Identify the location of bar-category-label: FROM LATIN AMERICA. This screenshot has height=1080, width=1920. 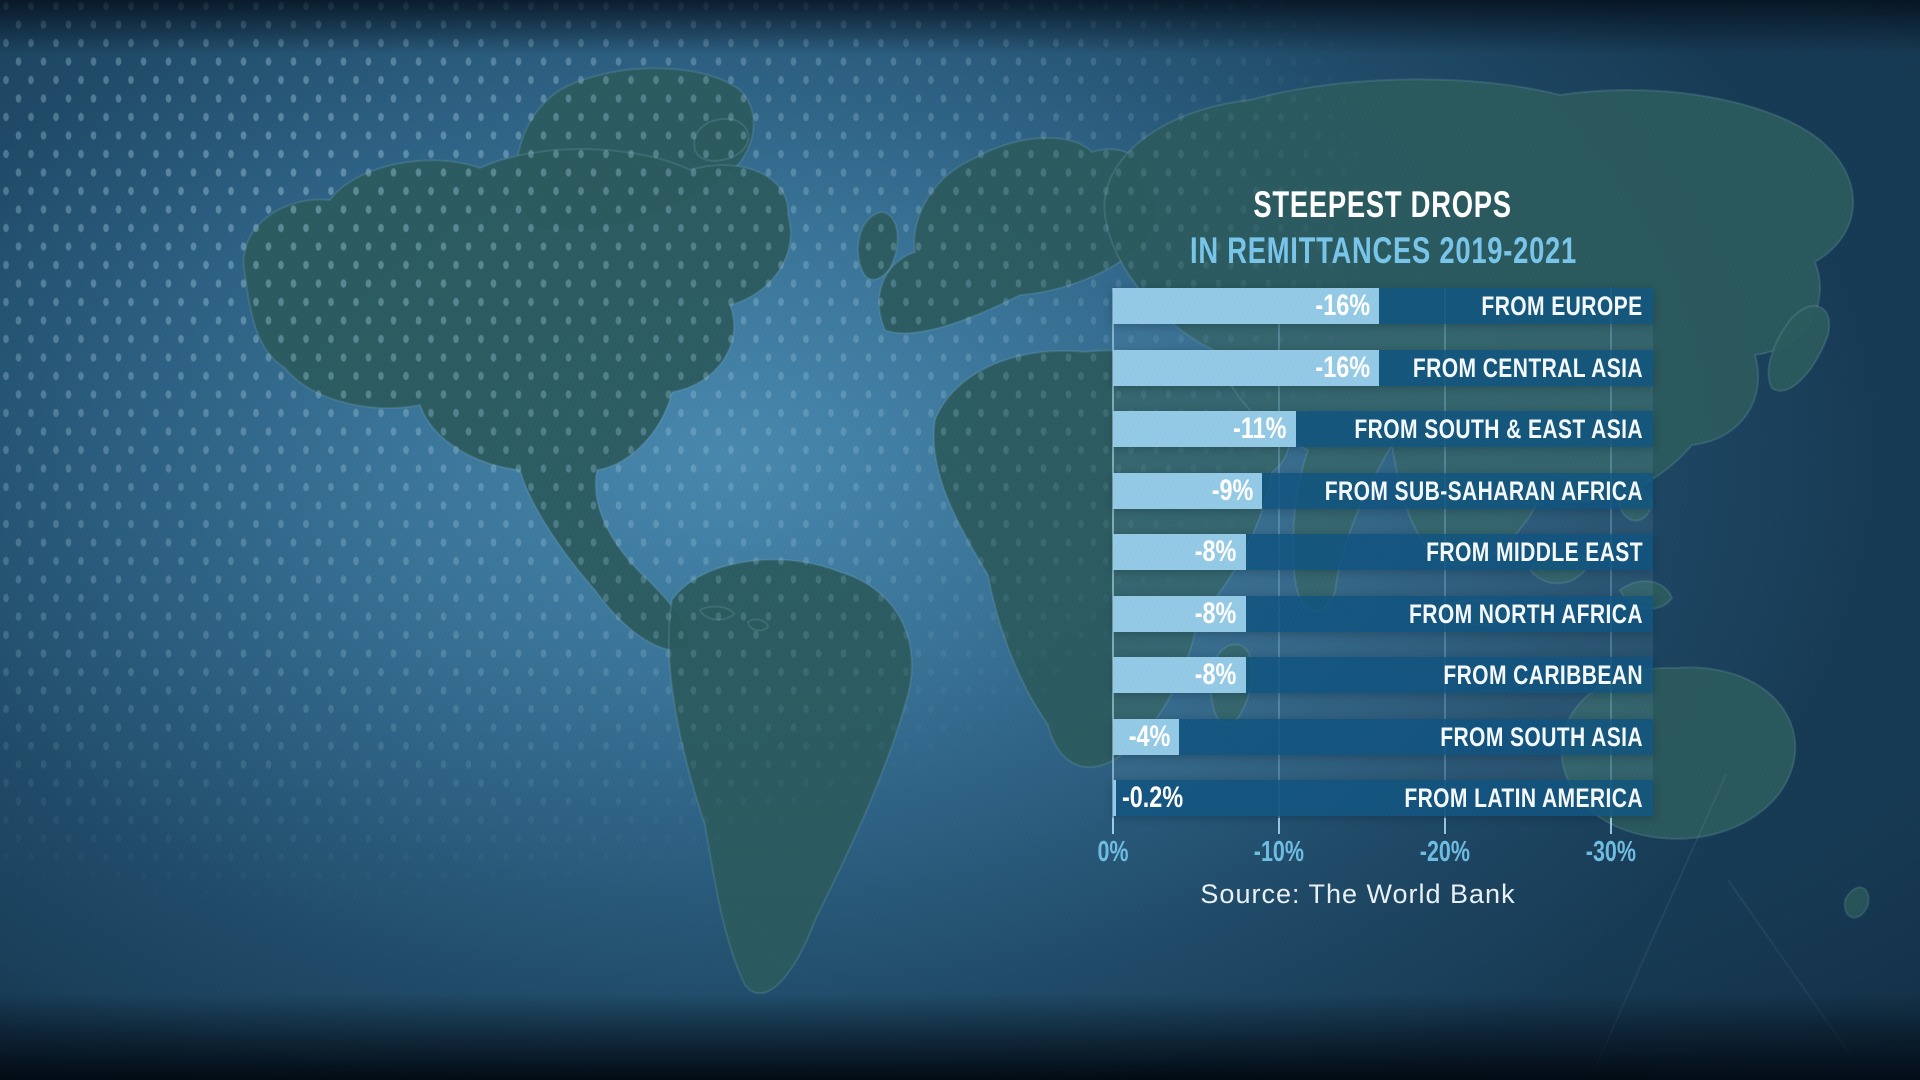
(1490, 798).